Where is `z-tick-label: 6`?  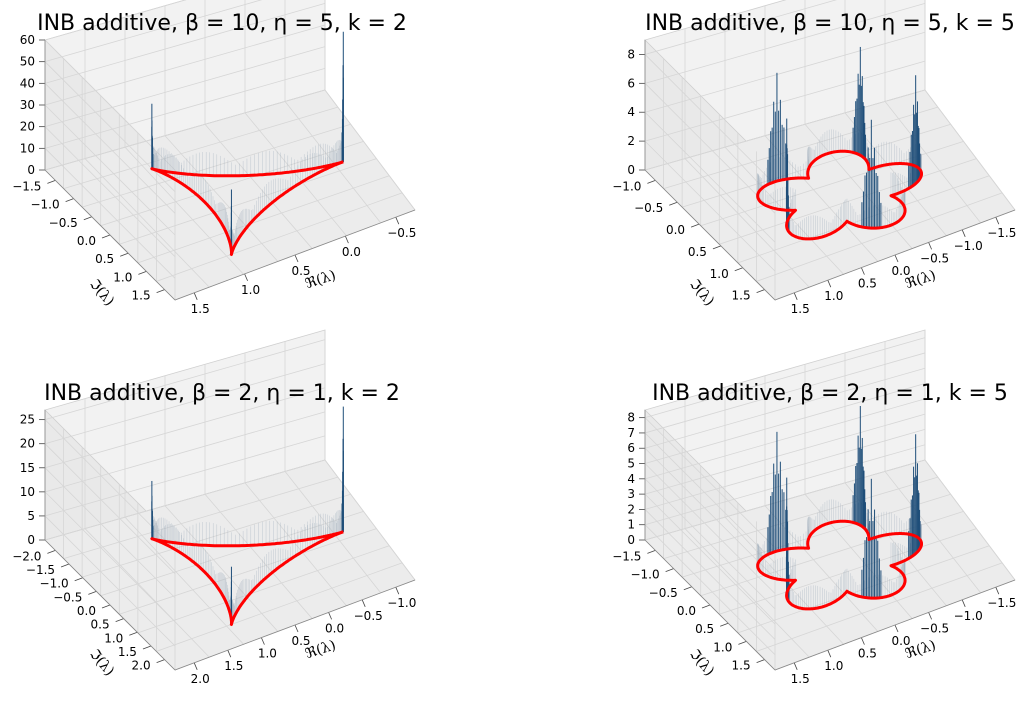 z-tick-label: 6 is located at coordinates (631, 83).